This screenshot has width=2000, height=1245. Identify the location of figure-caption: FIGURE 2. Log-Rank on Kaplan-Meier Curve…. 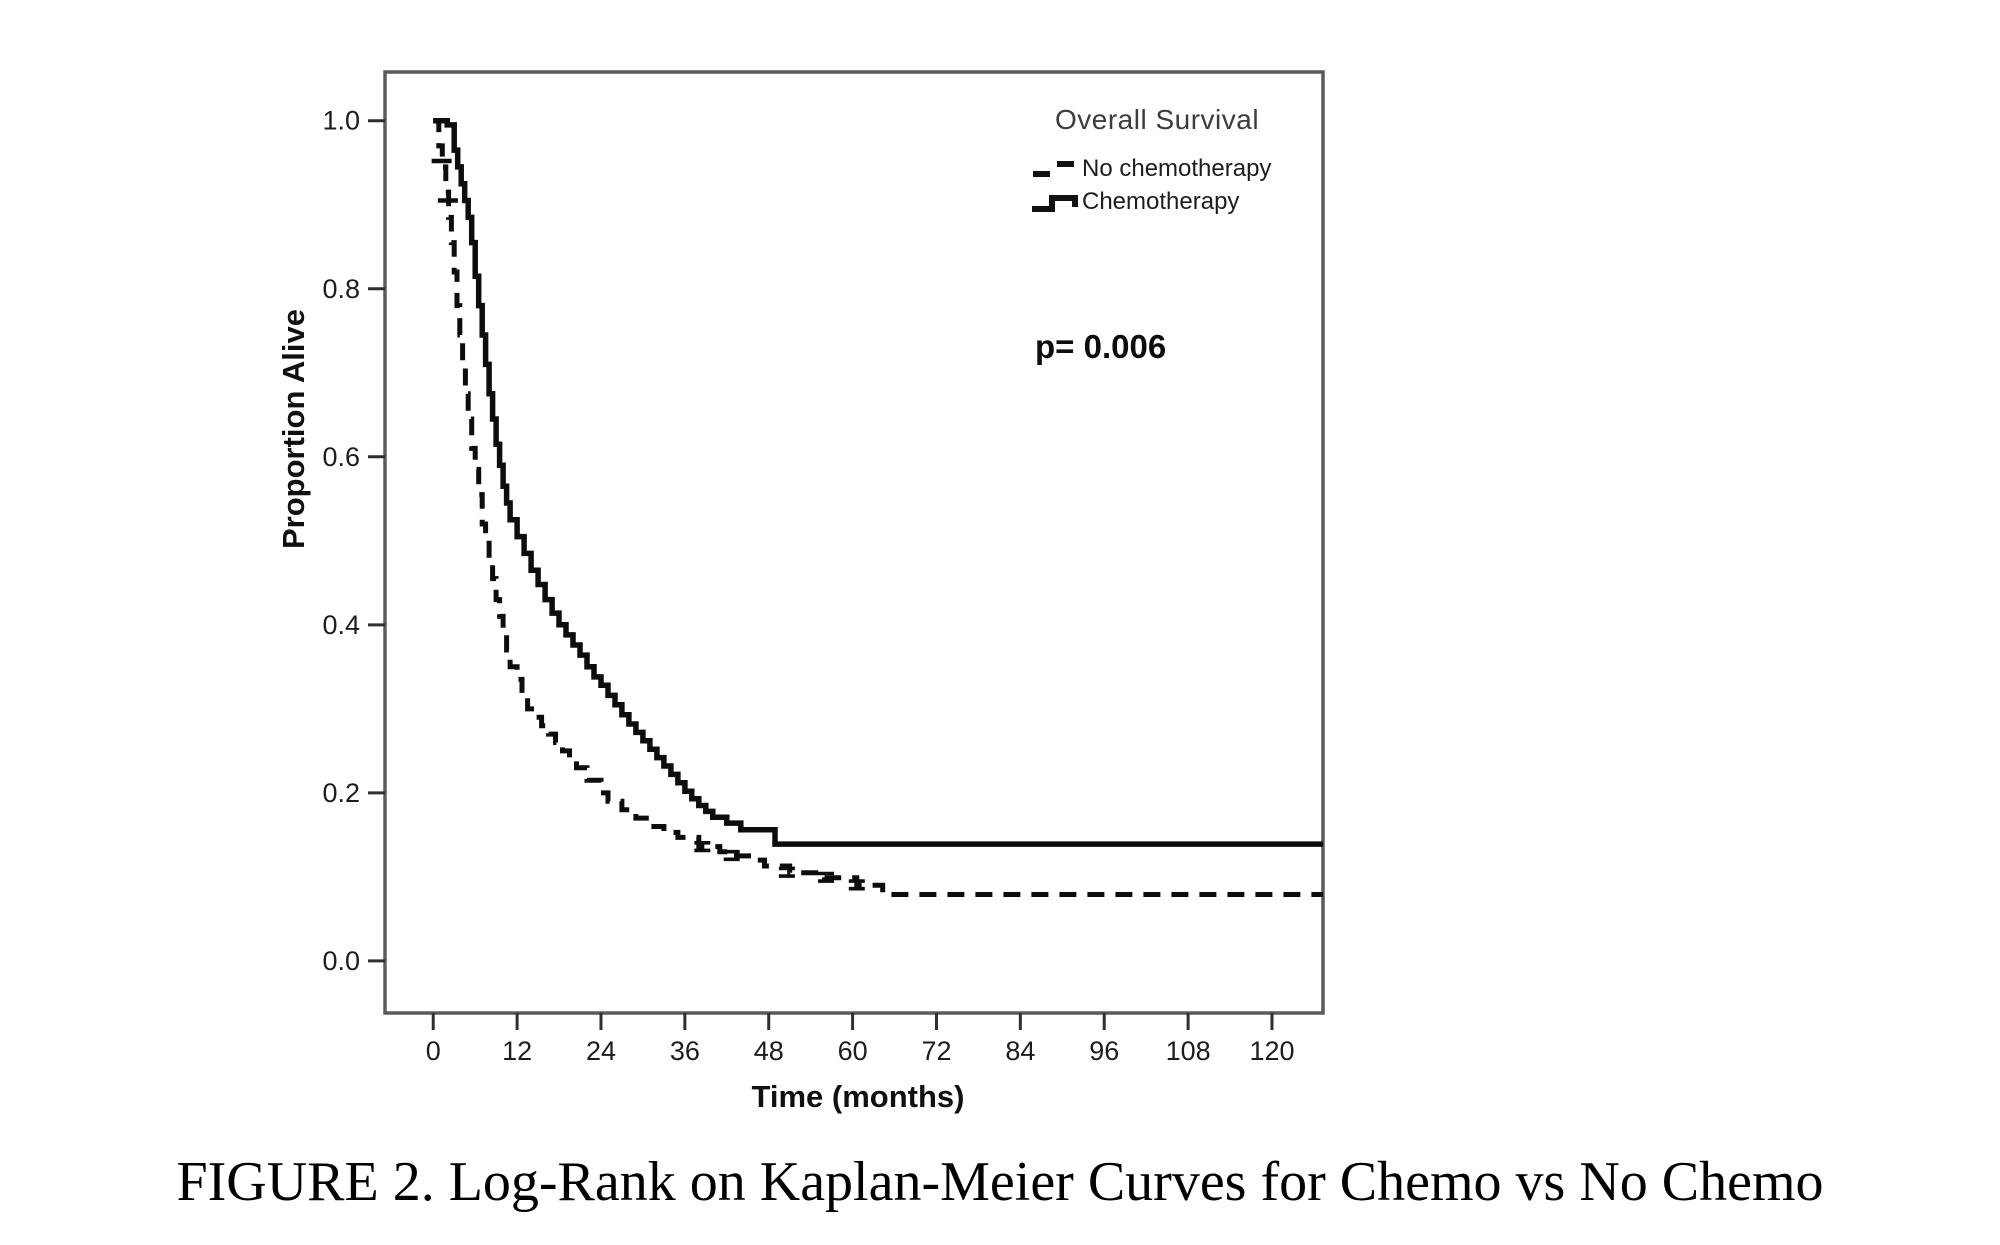
(1000, 1182).